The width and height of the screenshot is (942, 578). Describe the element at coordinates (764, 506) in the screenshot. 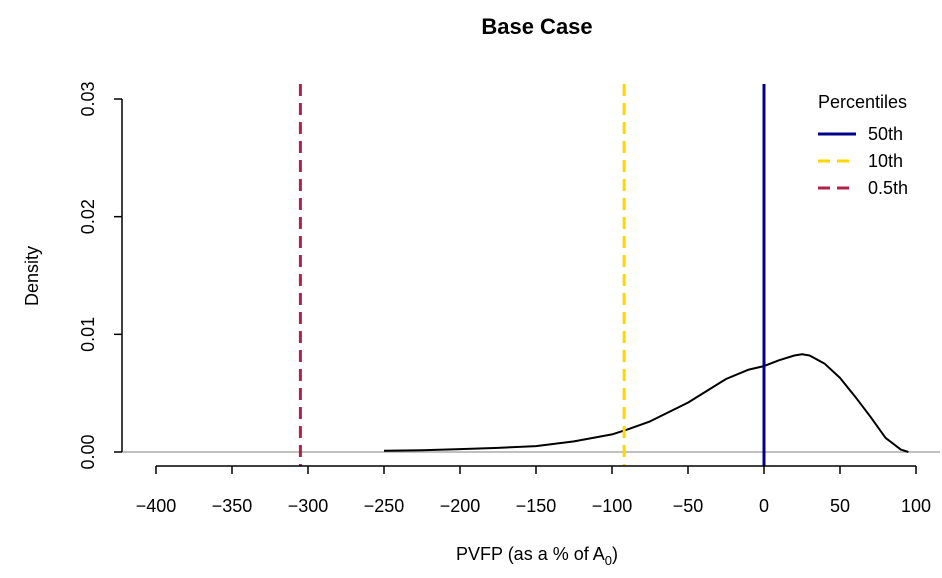

I see `x-tick-label: 0` at that location.